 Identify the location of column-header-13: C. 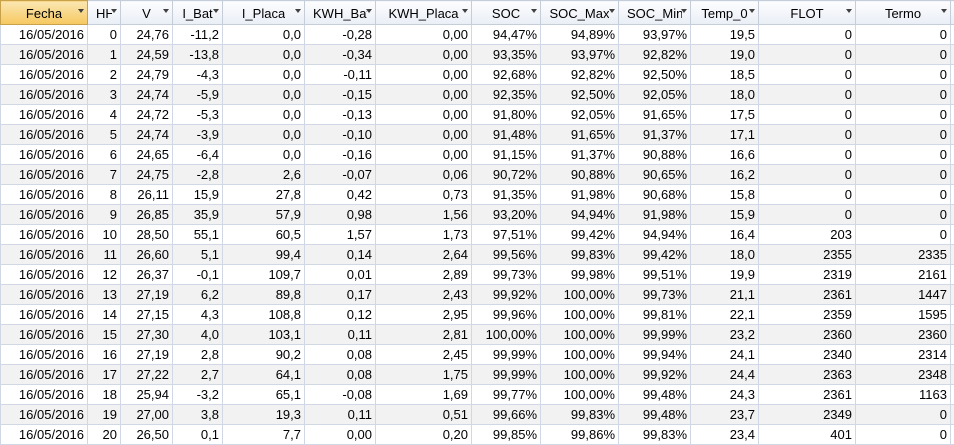
(952, 12).